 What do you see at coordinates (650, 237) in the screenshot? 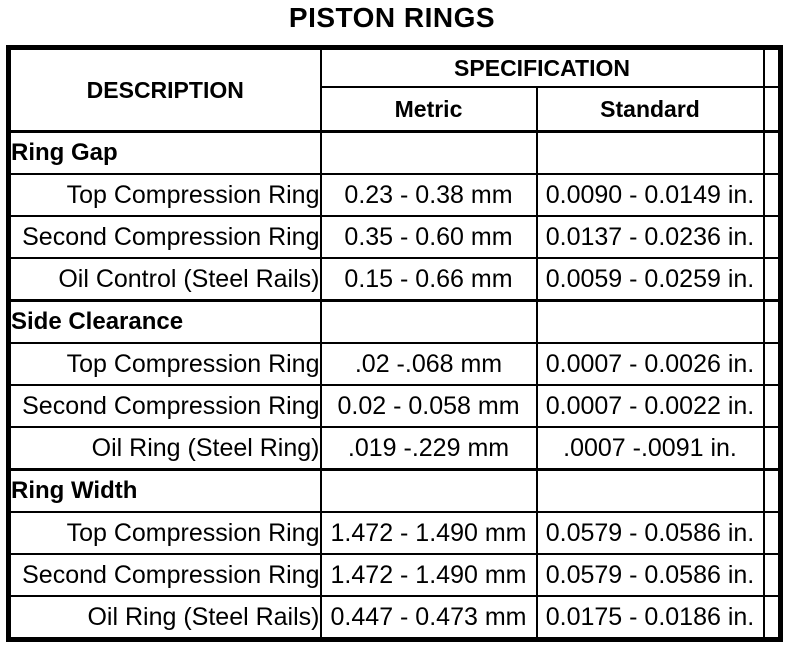
I see `row-standard-value: 0.0137 - 0.0236 in.` at bounding box center [650, 237].